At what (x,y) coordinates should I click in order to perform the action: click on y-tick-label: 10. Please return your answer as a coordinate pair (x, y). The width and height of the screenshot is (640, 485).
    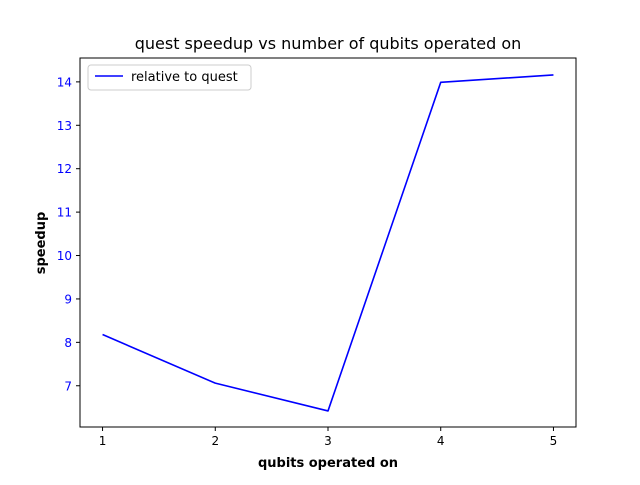
    Looking at the image, I should click on (64, 256).